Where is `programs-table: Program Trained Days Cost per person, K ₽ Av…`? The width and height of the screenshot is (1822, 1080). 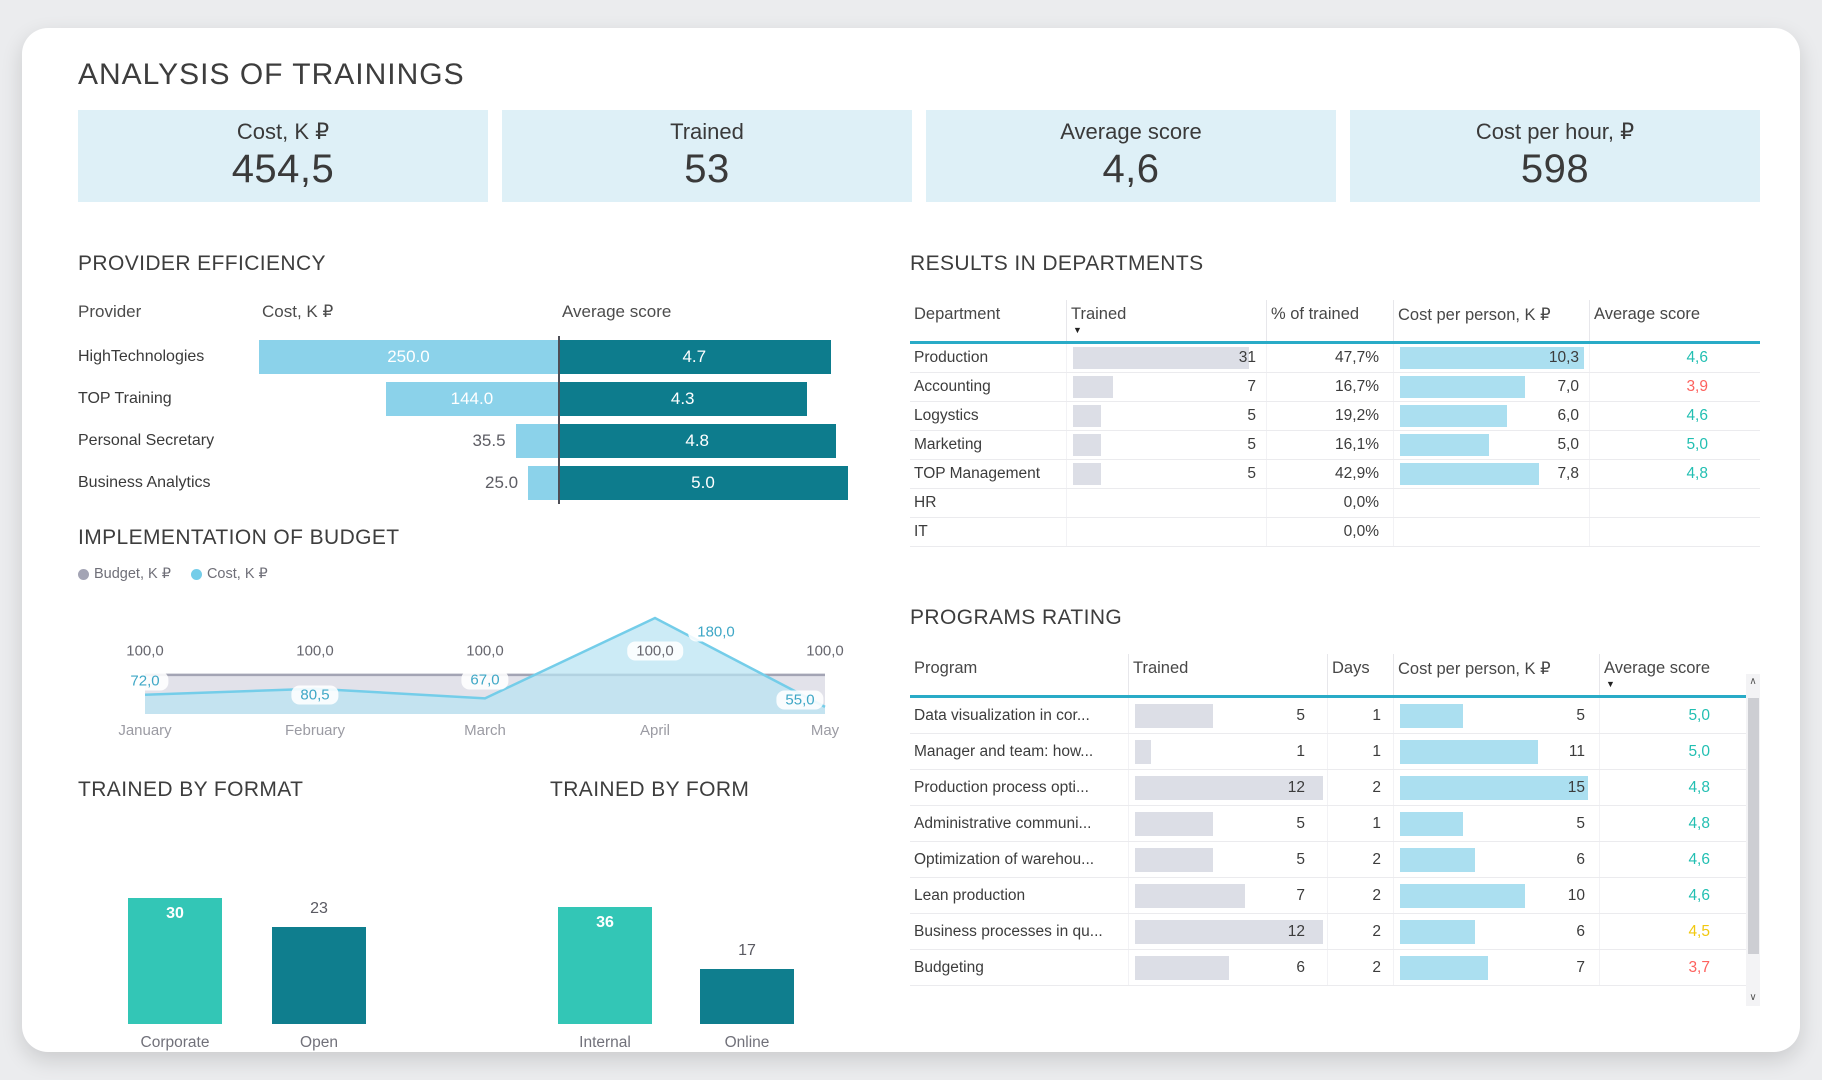 programs-table: Program Trained Days Cost per person, K ₽ Av… is located at coordinates (1335, 820).